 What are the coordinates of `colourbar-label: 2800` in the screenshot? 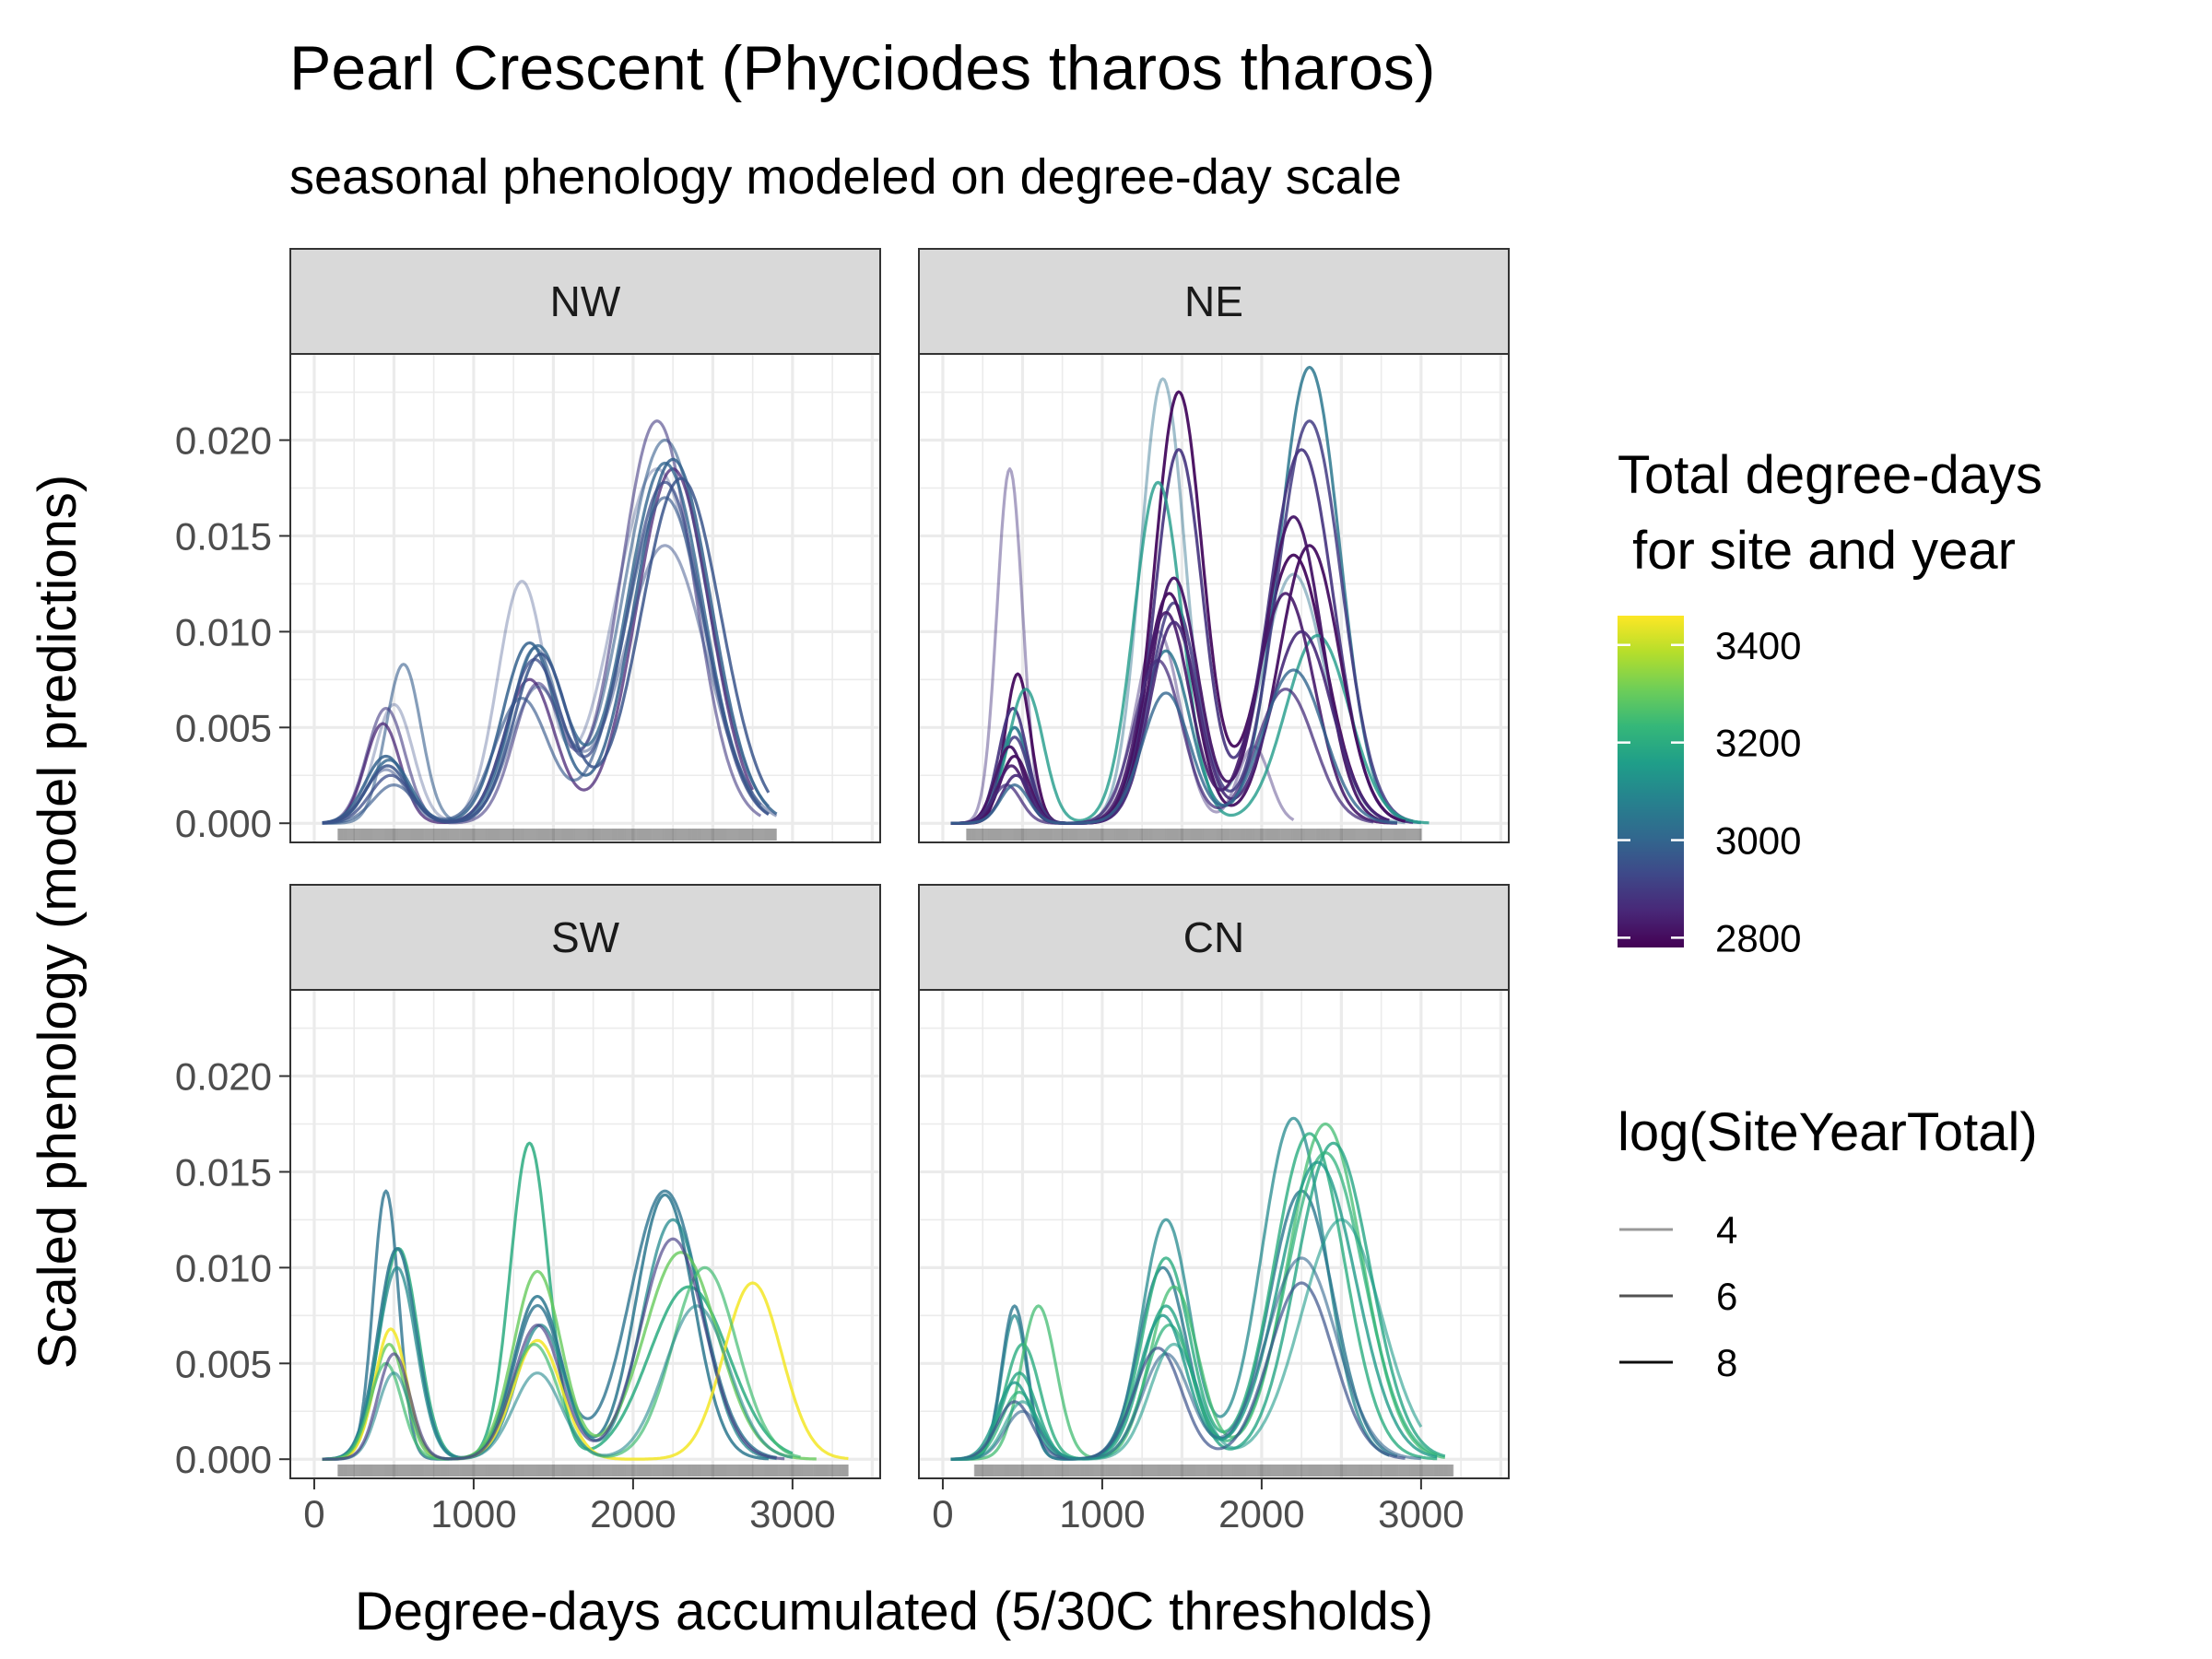 It's located at (1758, 937).